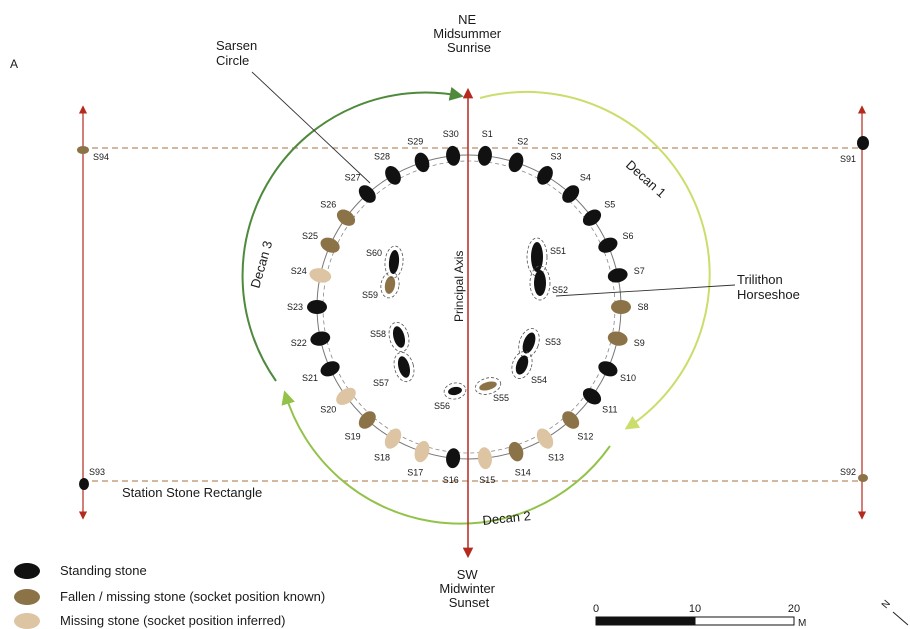 The height and width of the screenshot is (629, 910). What do you see at coordinates (617, 275) in the screenshot?
I see `sarsen-stone-s7` at bounding box center [617, 275].